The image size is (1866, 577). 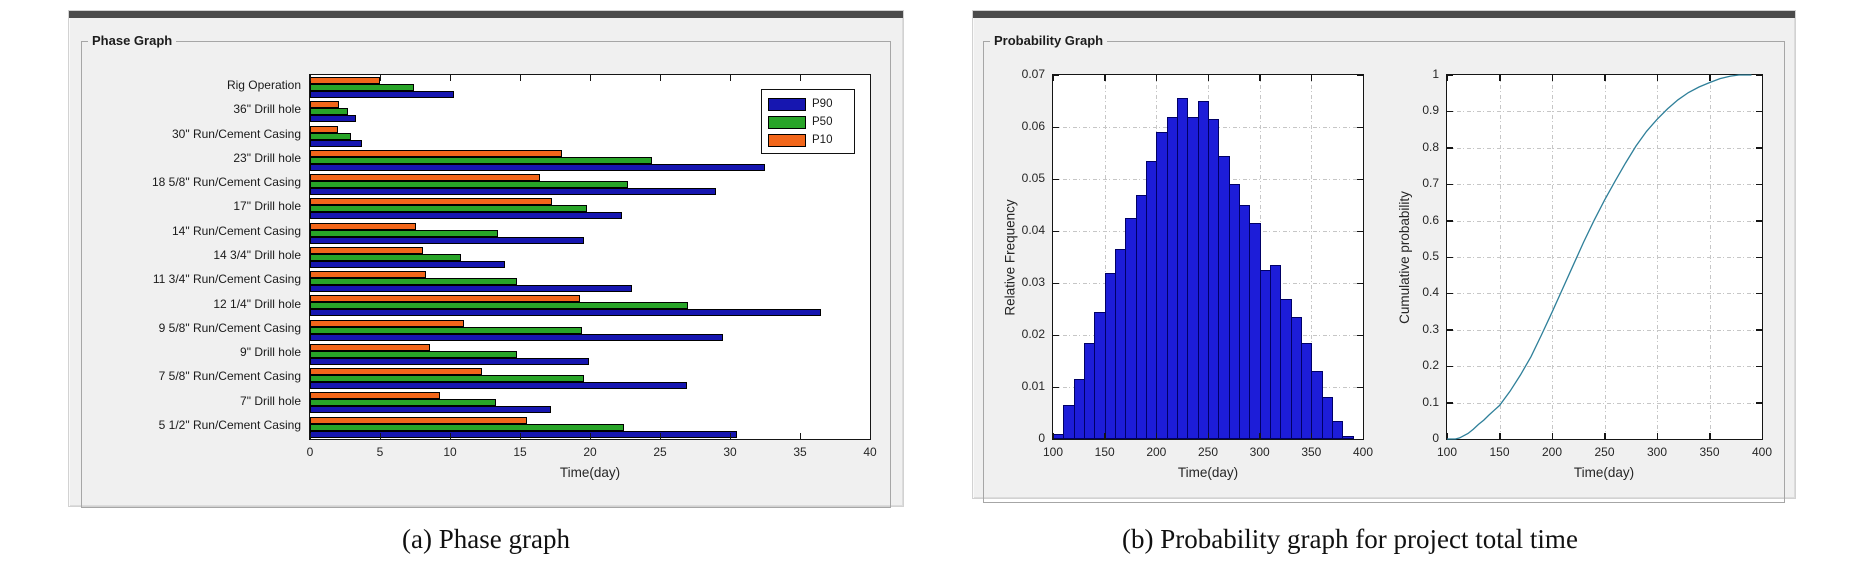 What do you see at coordinates (1104, 452) in the screenshot?
I see `x-tick-label: 150` at bounding box center [1104, 452].